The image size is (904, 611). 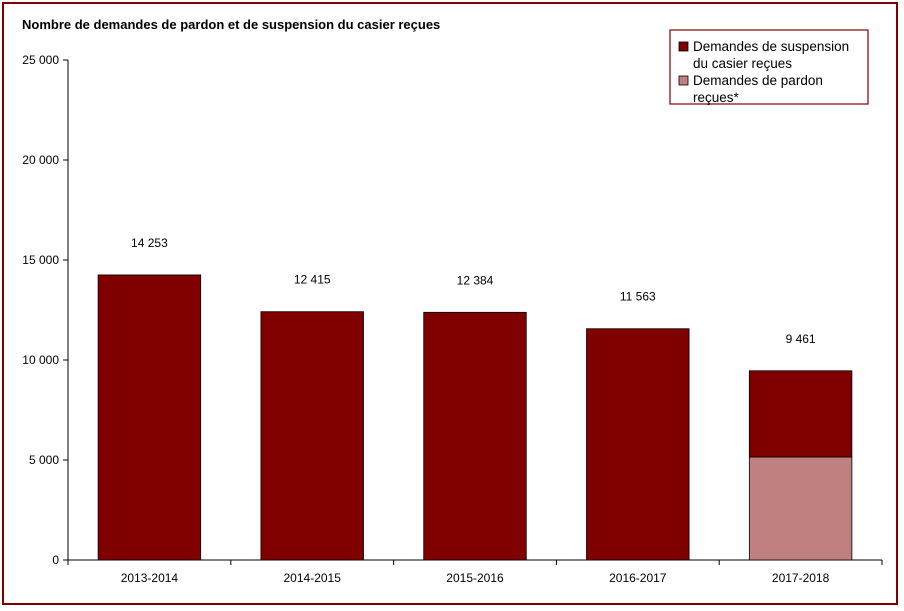 I want to click on y-tick-label: 10 000, so click(x=40, y=360).